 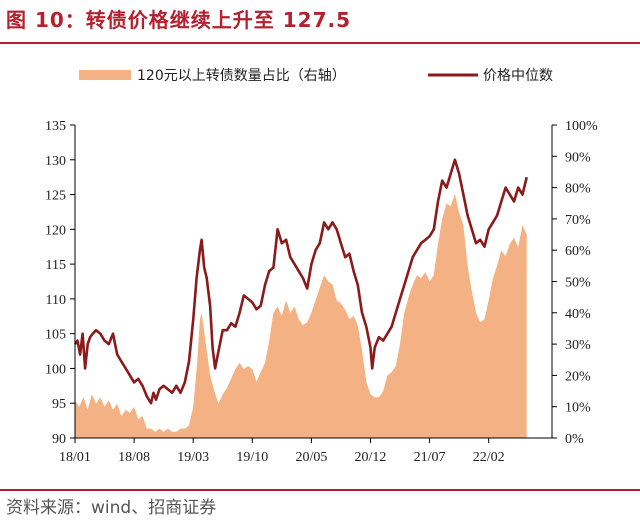 I want to click on figure-header: 图 10：转债价格继续上升至 127.5, so click(x=320, y=22).